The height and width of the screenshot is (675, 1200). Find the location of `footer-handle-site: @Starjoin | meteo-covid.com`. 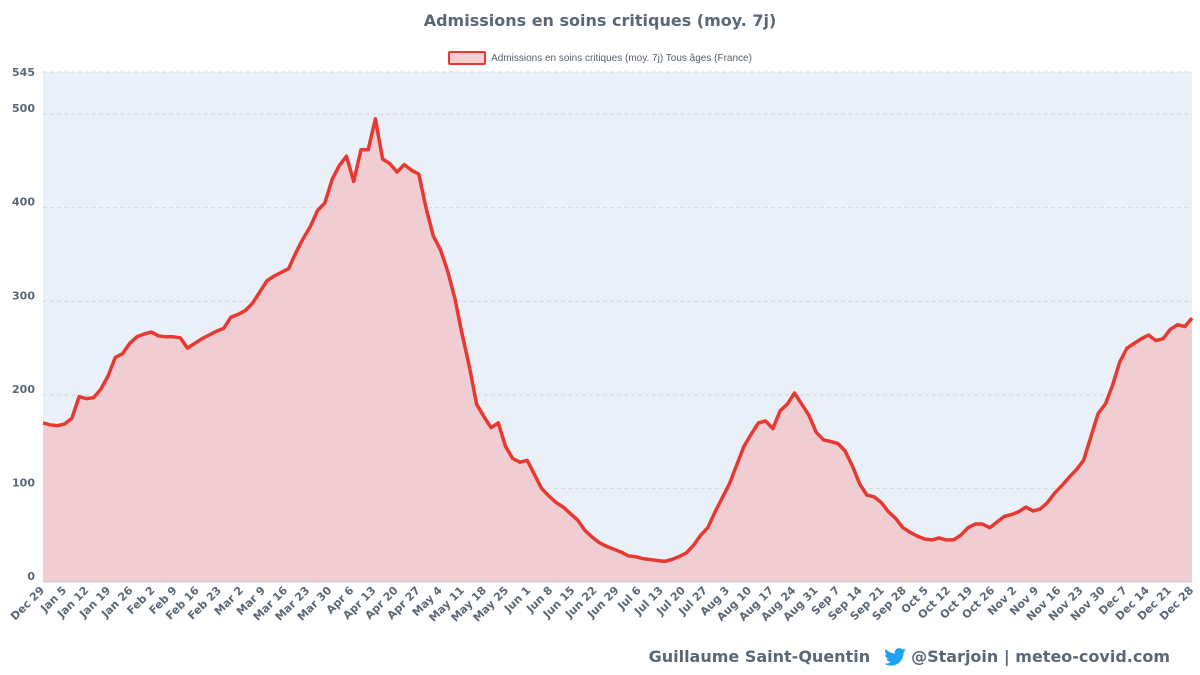

footer-handle-site: @Starjoin | meteo-covid.com is located at coordinates (1040, 656).